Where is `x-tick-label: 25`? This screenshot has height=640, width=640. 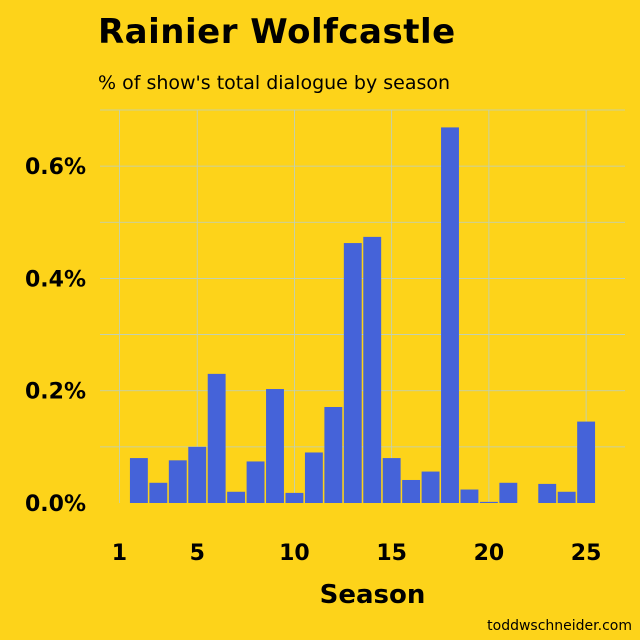 x-tick-label: 25 is located at coordinates (586, 553).